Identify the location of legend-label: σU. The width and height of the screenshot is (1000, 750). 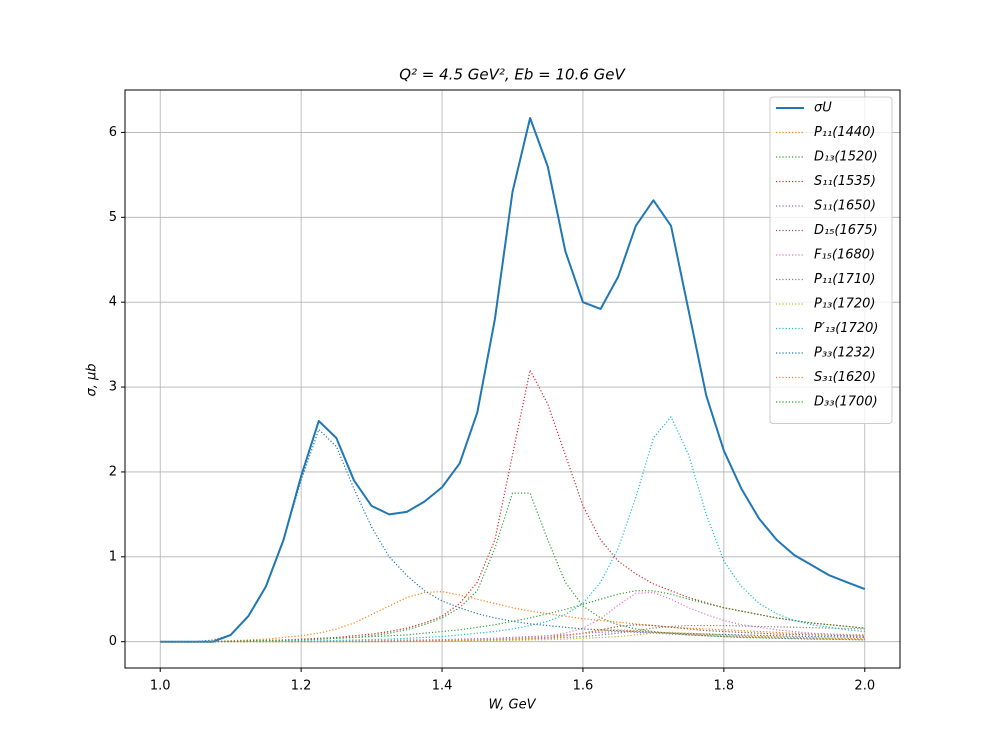
(823, 108).